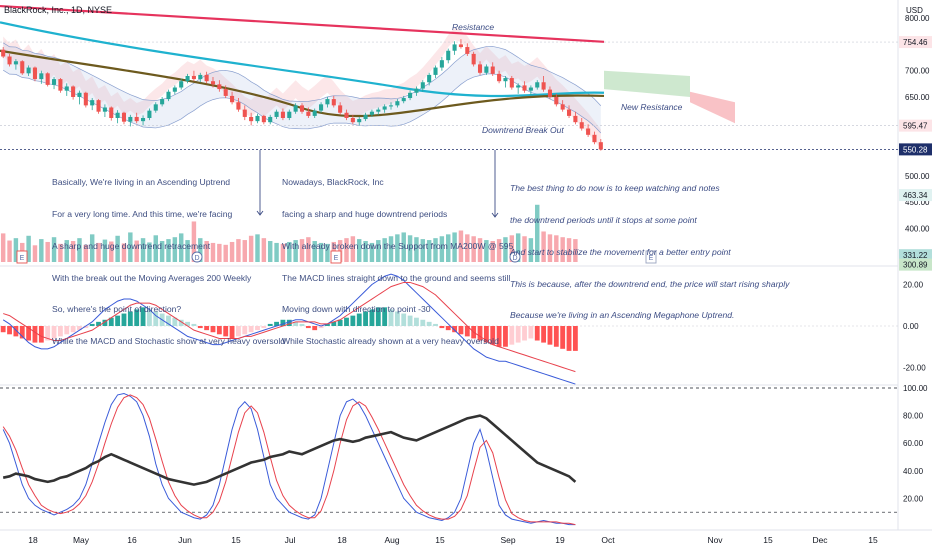  What do you see at coordinates (914, 367) in the screenshot?
I see `macd-tick-label: -20.00` at bounding box center [914, 367].